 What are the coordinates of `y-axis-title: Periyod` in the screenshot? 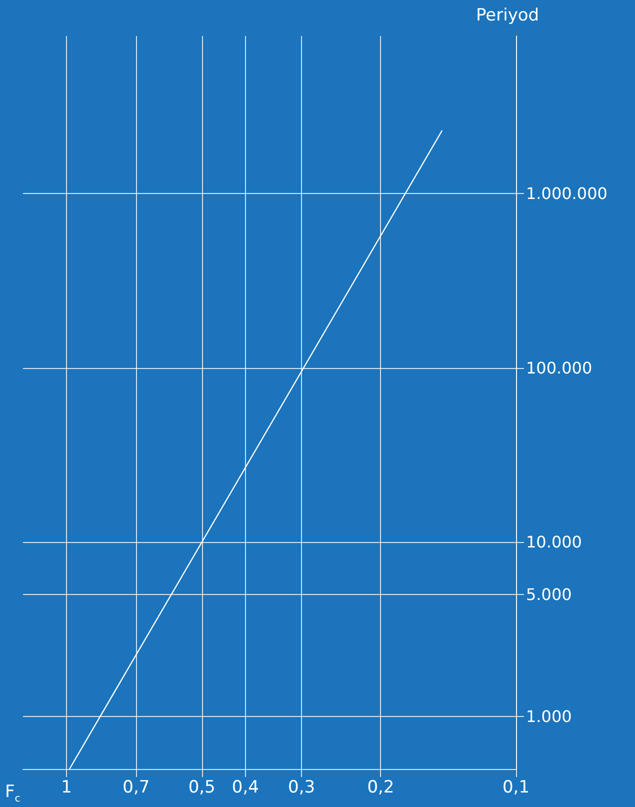 It's located at (508, 16).